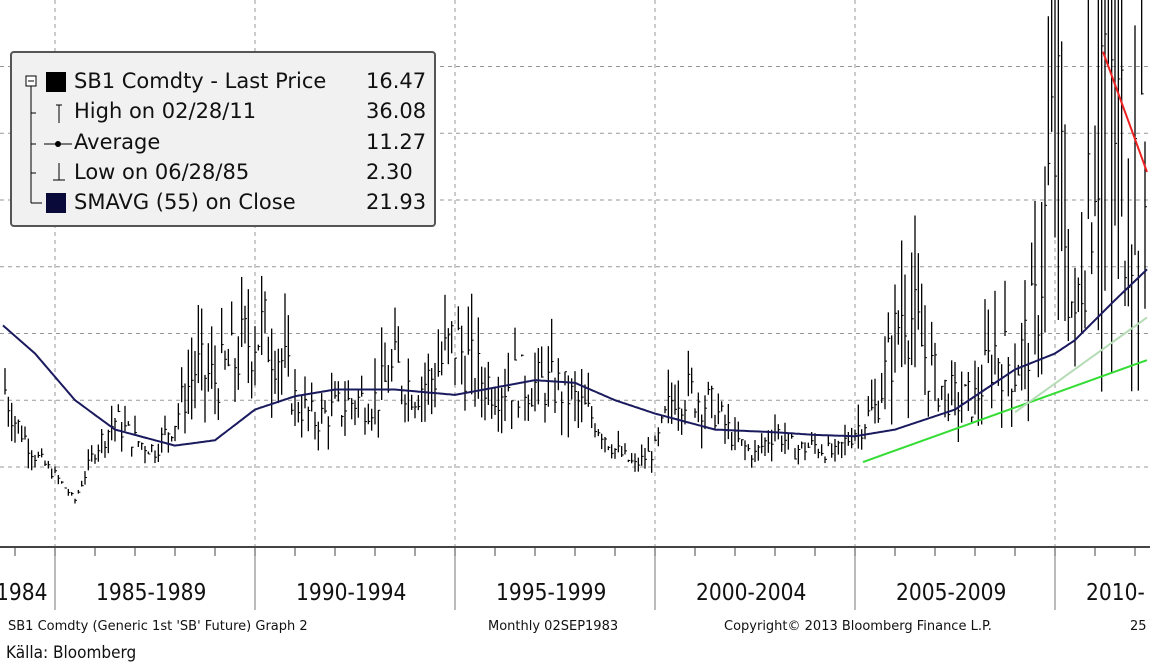 This screenshot has width=1166, height=668. What do you see at coordinates (389, 172) in the screenshot?
I see `legend-value: 2.30` at bounding box center [389, 172].